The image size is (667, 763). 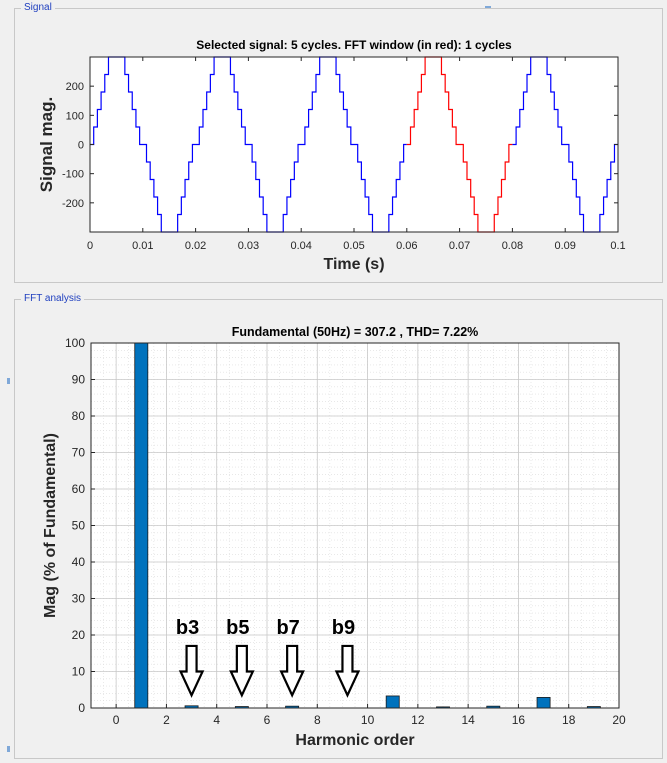 I want to click on signal-x-tick-label: 0.08, so click(x=512, y=246).